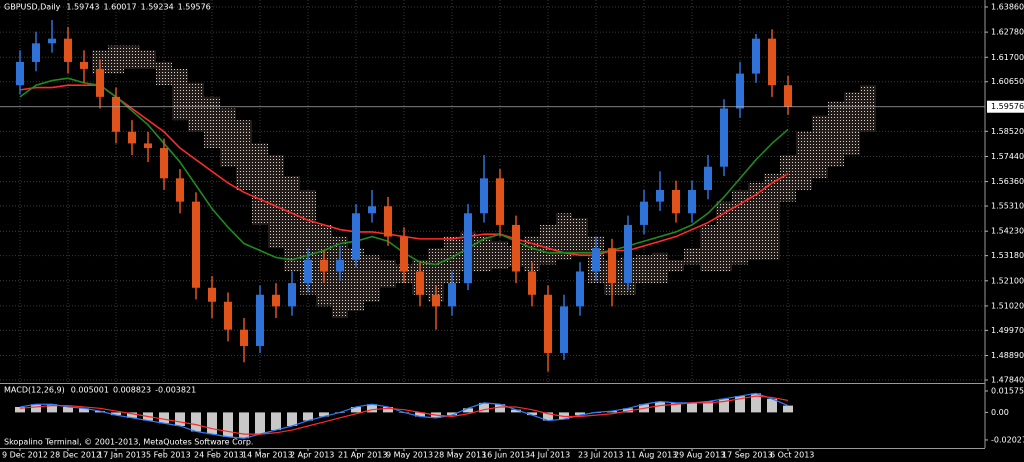  I want to click on x-tick-label: 9 Dec 2012, so click(25, 455).